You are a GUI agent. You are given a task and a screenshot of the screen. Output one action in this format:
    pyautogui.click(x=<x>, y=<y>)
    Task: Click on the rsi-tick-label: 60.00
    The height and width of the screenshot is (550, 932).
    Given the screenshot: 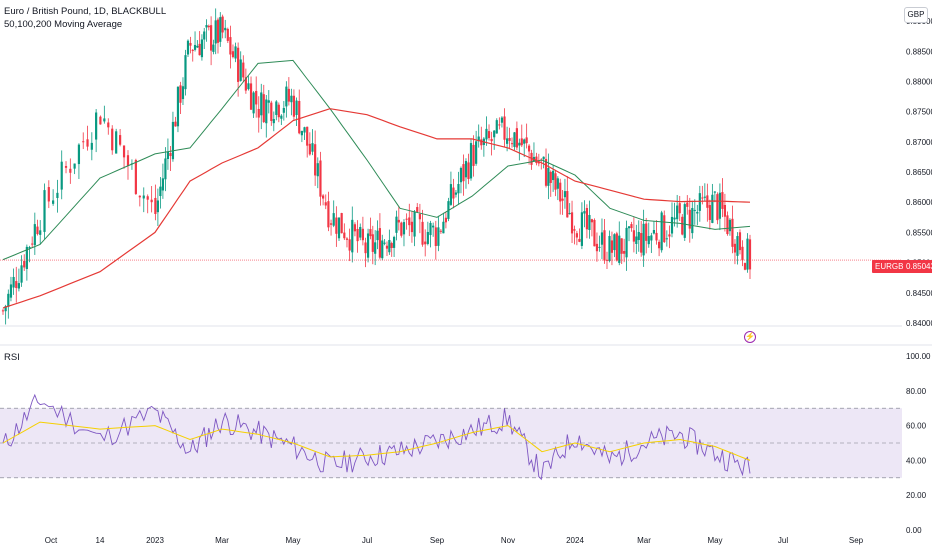 What is the action you would take?
    pyautogui.click(x=916, y=426)
    